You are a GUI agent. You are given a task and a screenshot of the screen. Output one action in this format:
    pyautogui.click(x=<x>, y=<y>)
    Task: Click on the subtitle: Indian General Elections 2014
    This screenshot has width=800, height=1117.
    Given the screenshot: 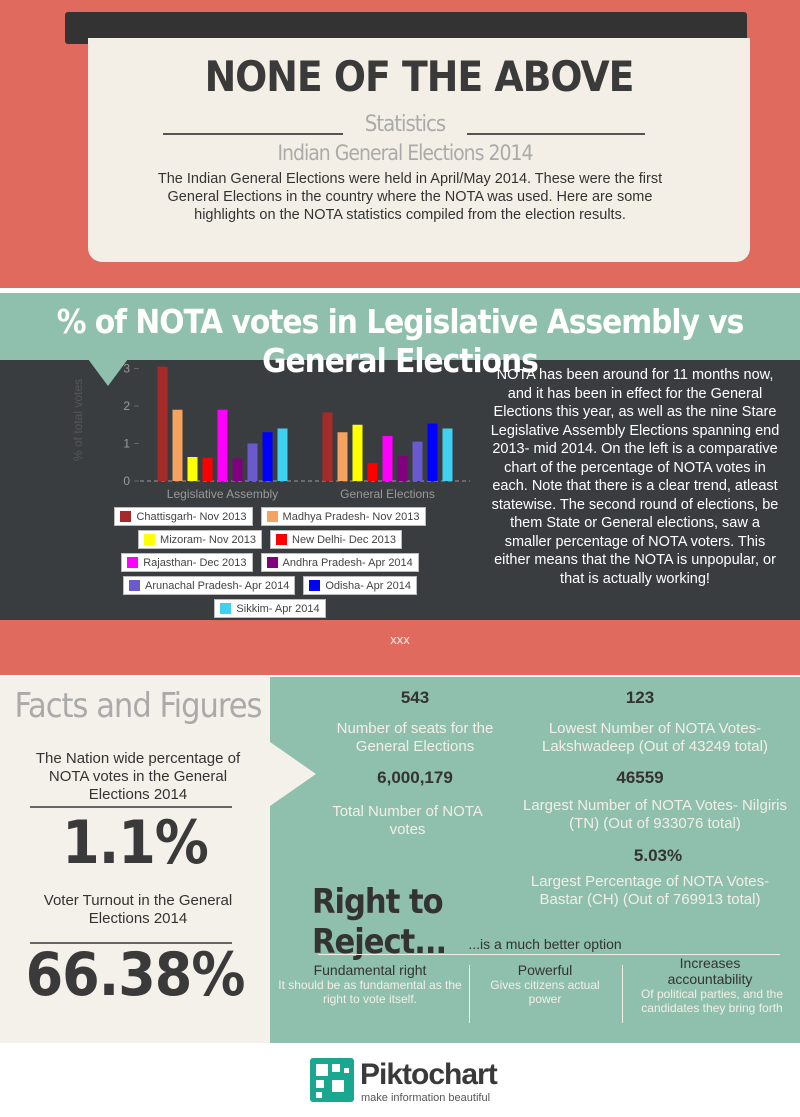 What is the action you would take?
    pyautogui.click(x=405, y=153)
    